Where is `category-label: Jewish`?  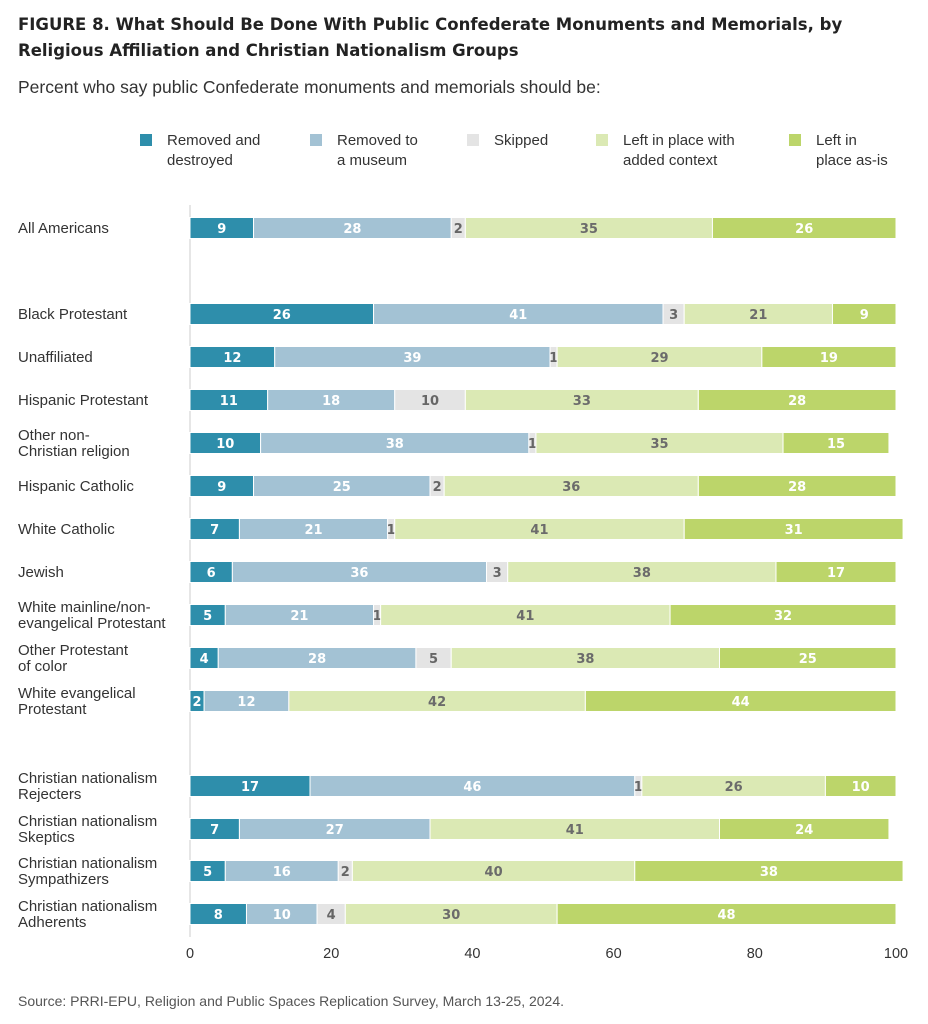
category-label: Jewish is located at coordinates (41, 572).